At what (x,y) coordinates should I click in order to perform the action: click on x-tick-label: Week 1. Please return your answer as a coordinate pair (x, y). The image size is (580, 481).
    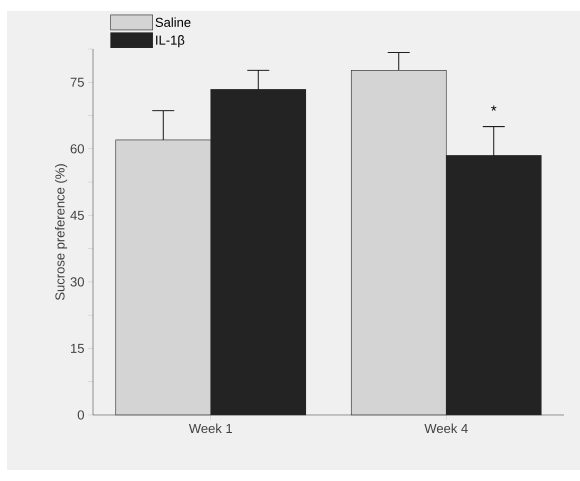
    Looking at the image, I should click on (210, 429).